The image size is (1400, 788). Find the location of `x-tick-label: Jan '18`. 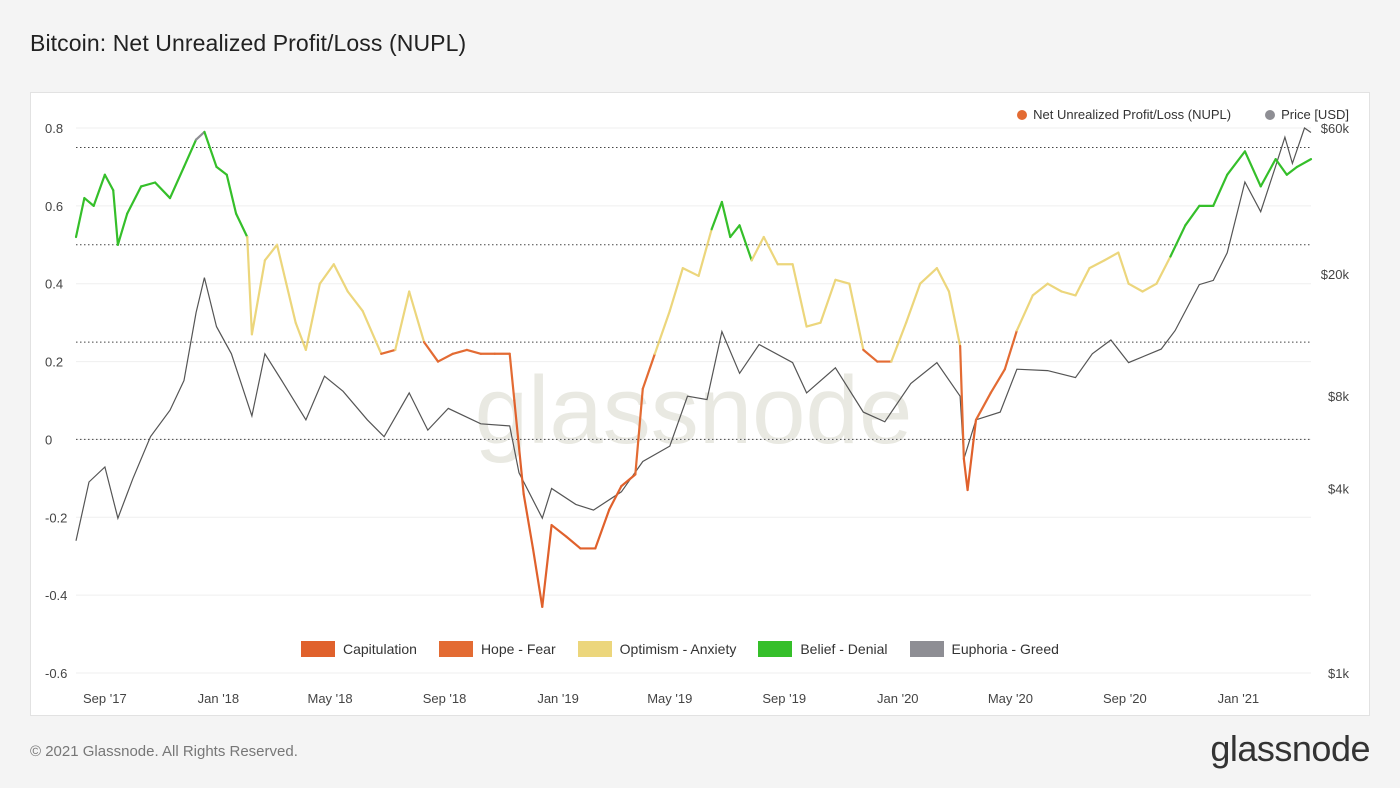

x-tick-label: Jan '18 is located at coordinates (219, 698).